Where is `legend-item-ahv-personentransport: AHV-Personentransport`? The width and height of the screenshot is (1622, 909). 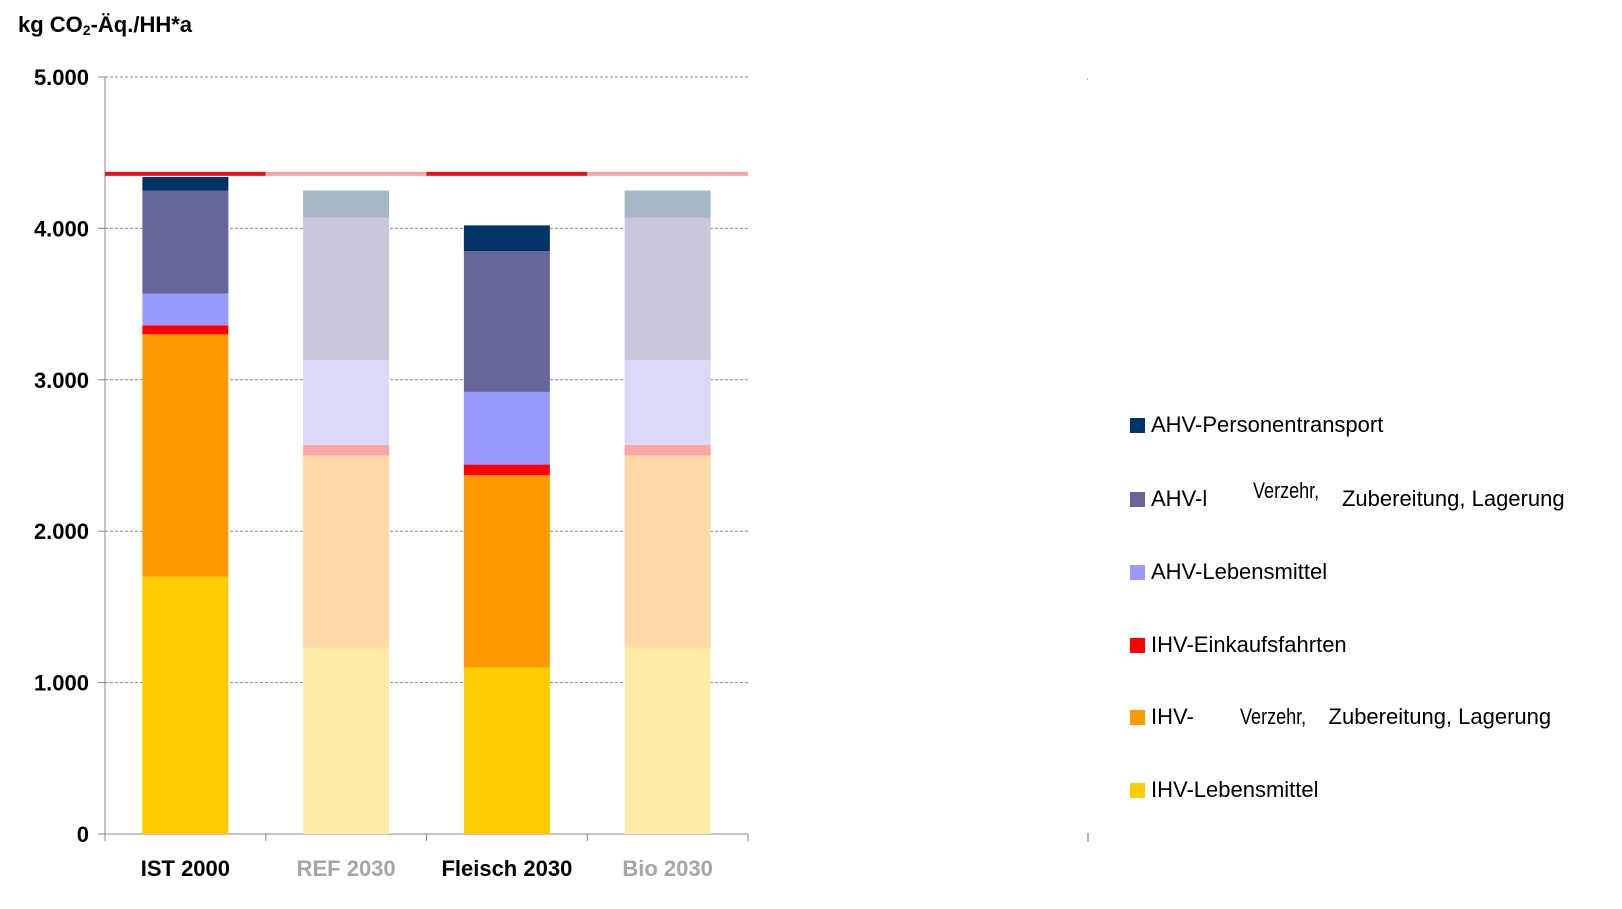
legend-item-ahv-personentransport: AHV-Personentransport is located at coordinates (1256, 425).